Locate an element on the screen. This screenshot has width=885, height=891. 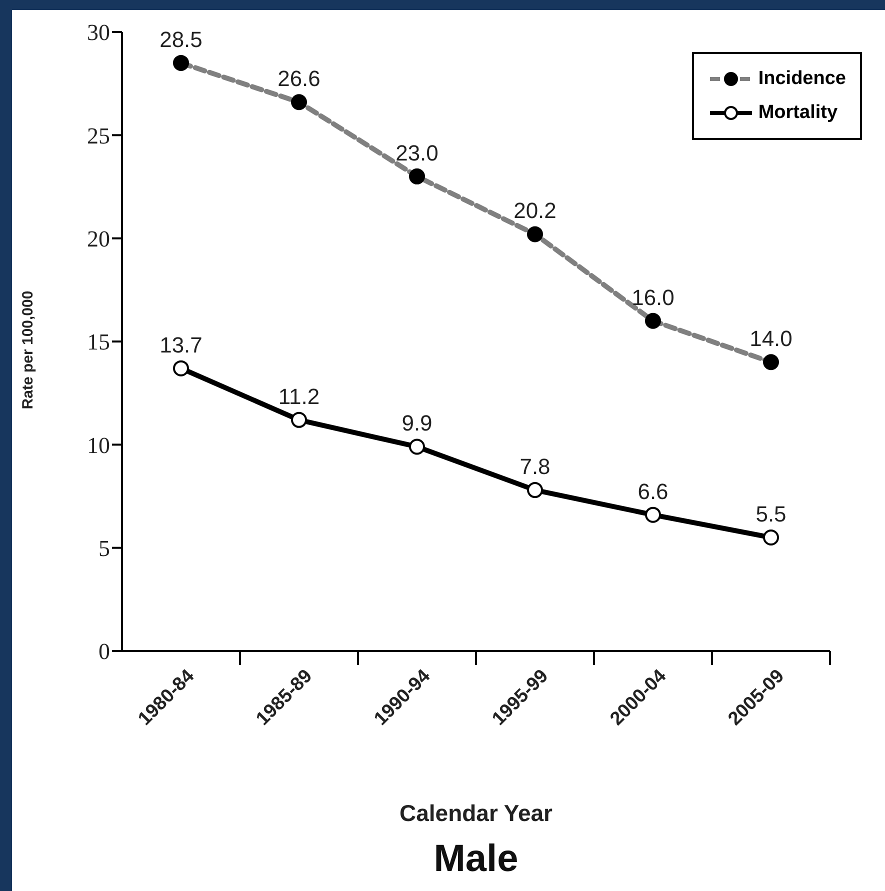
data-label: 16.0 is located at coordinates (653, 297).